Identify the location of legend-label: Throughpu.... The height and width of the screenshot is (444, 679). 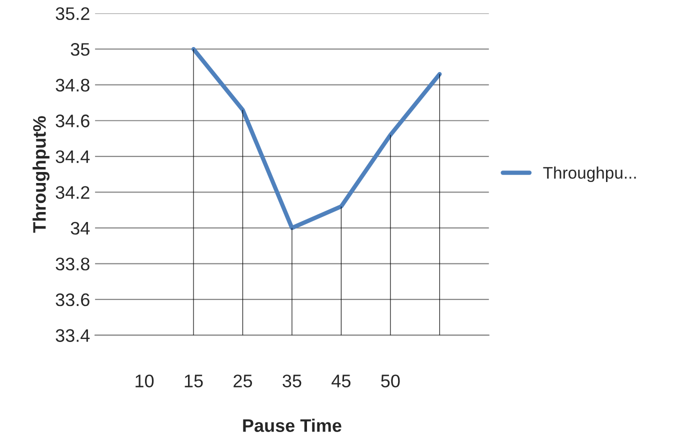
(589, 174).